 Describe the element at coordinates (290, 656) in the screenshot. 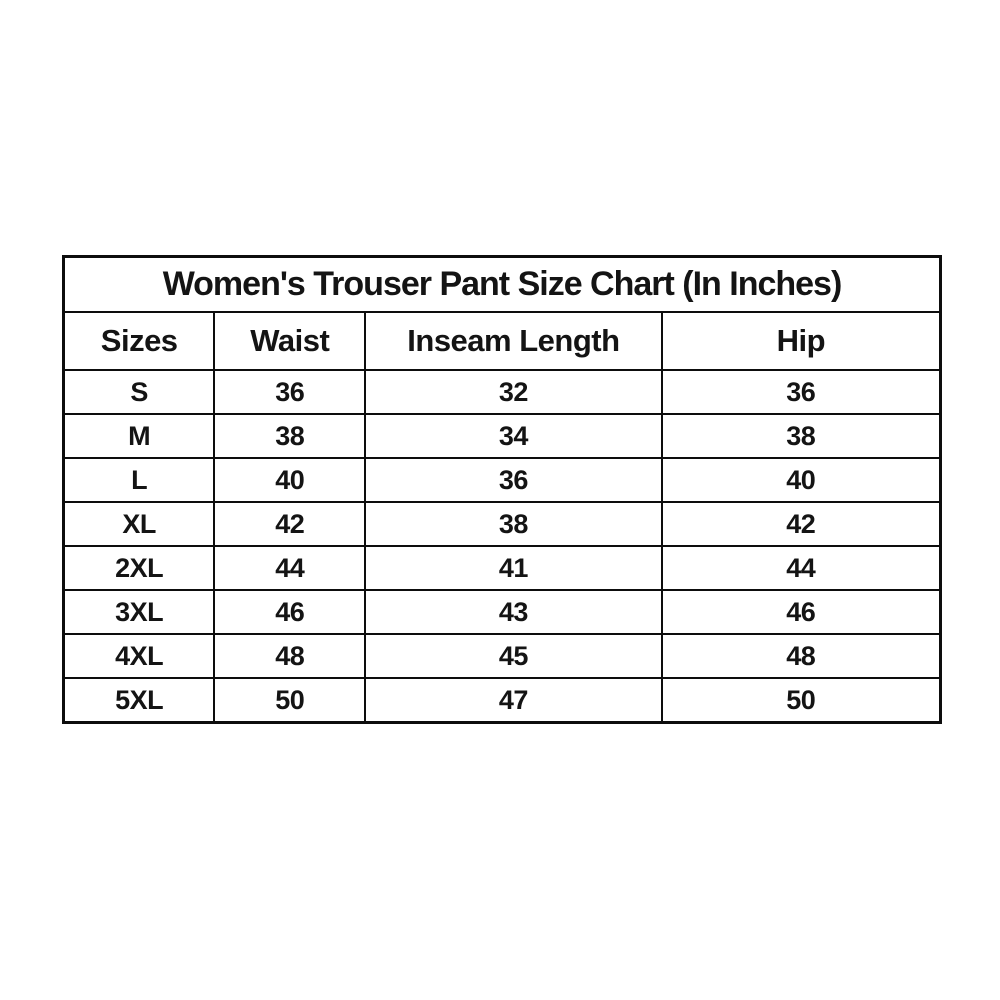

I see `waist-cell: 48` at that location.